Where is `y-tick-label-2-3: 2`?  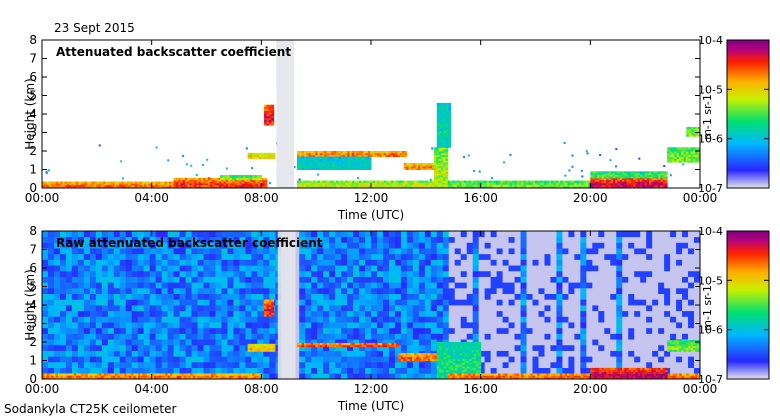 y-tick-label-2-3: 2 is located at coordinates (33, 342).